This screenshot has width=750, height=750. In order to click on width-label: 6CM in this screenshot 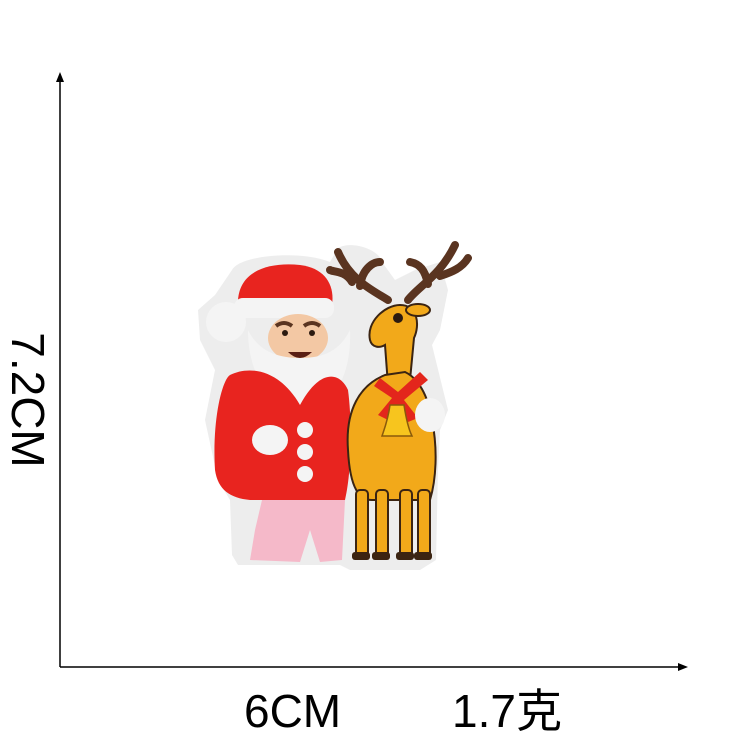, I will do `click(293, 711)`.